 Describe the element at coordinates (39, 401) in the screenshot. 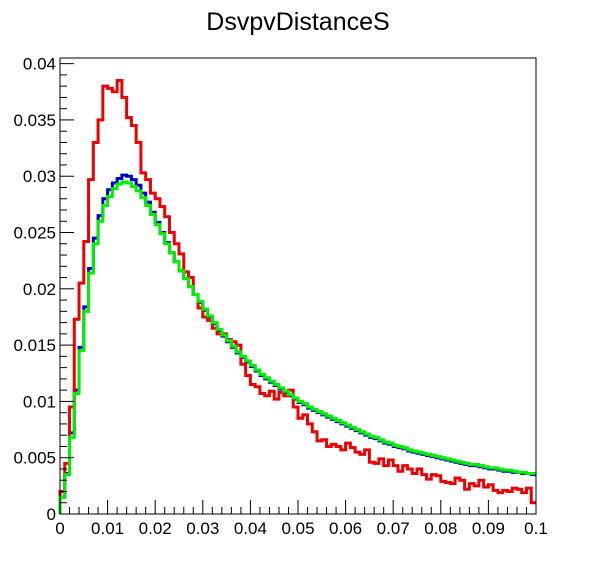

I see `y-tick-label: 0.01` at that location.